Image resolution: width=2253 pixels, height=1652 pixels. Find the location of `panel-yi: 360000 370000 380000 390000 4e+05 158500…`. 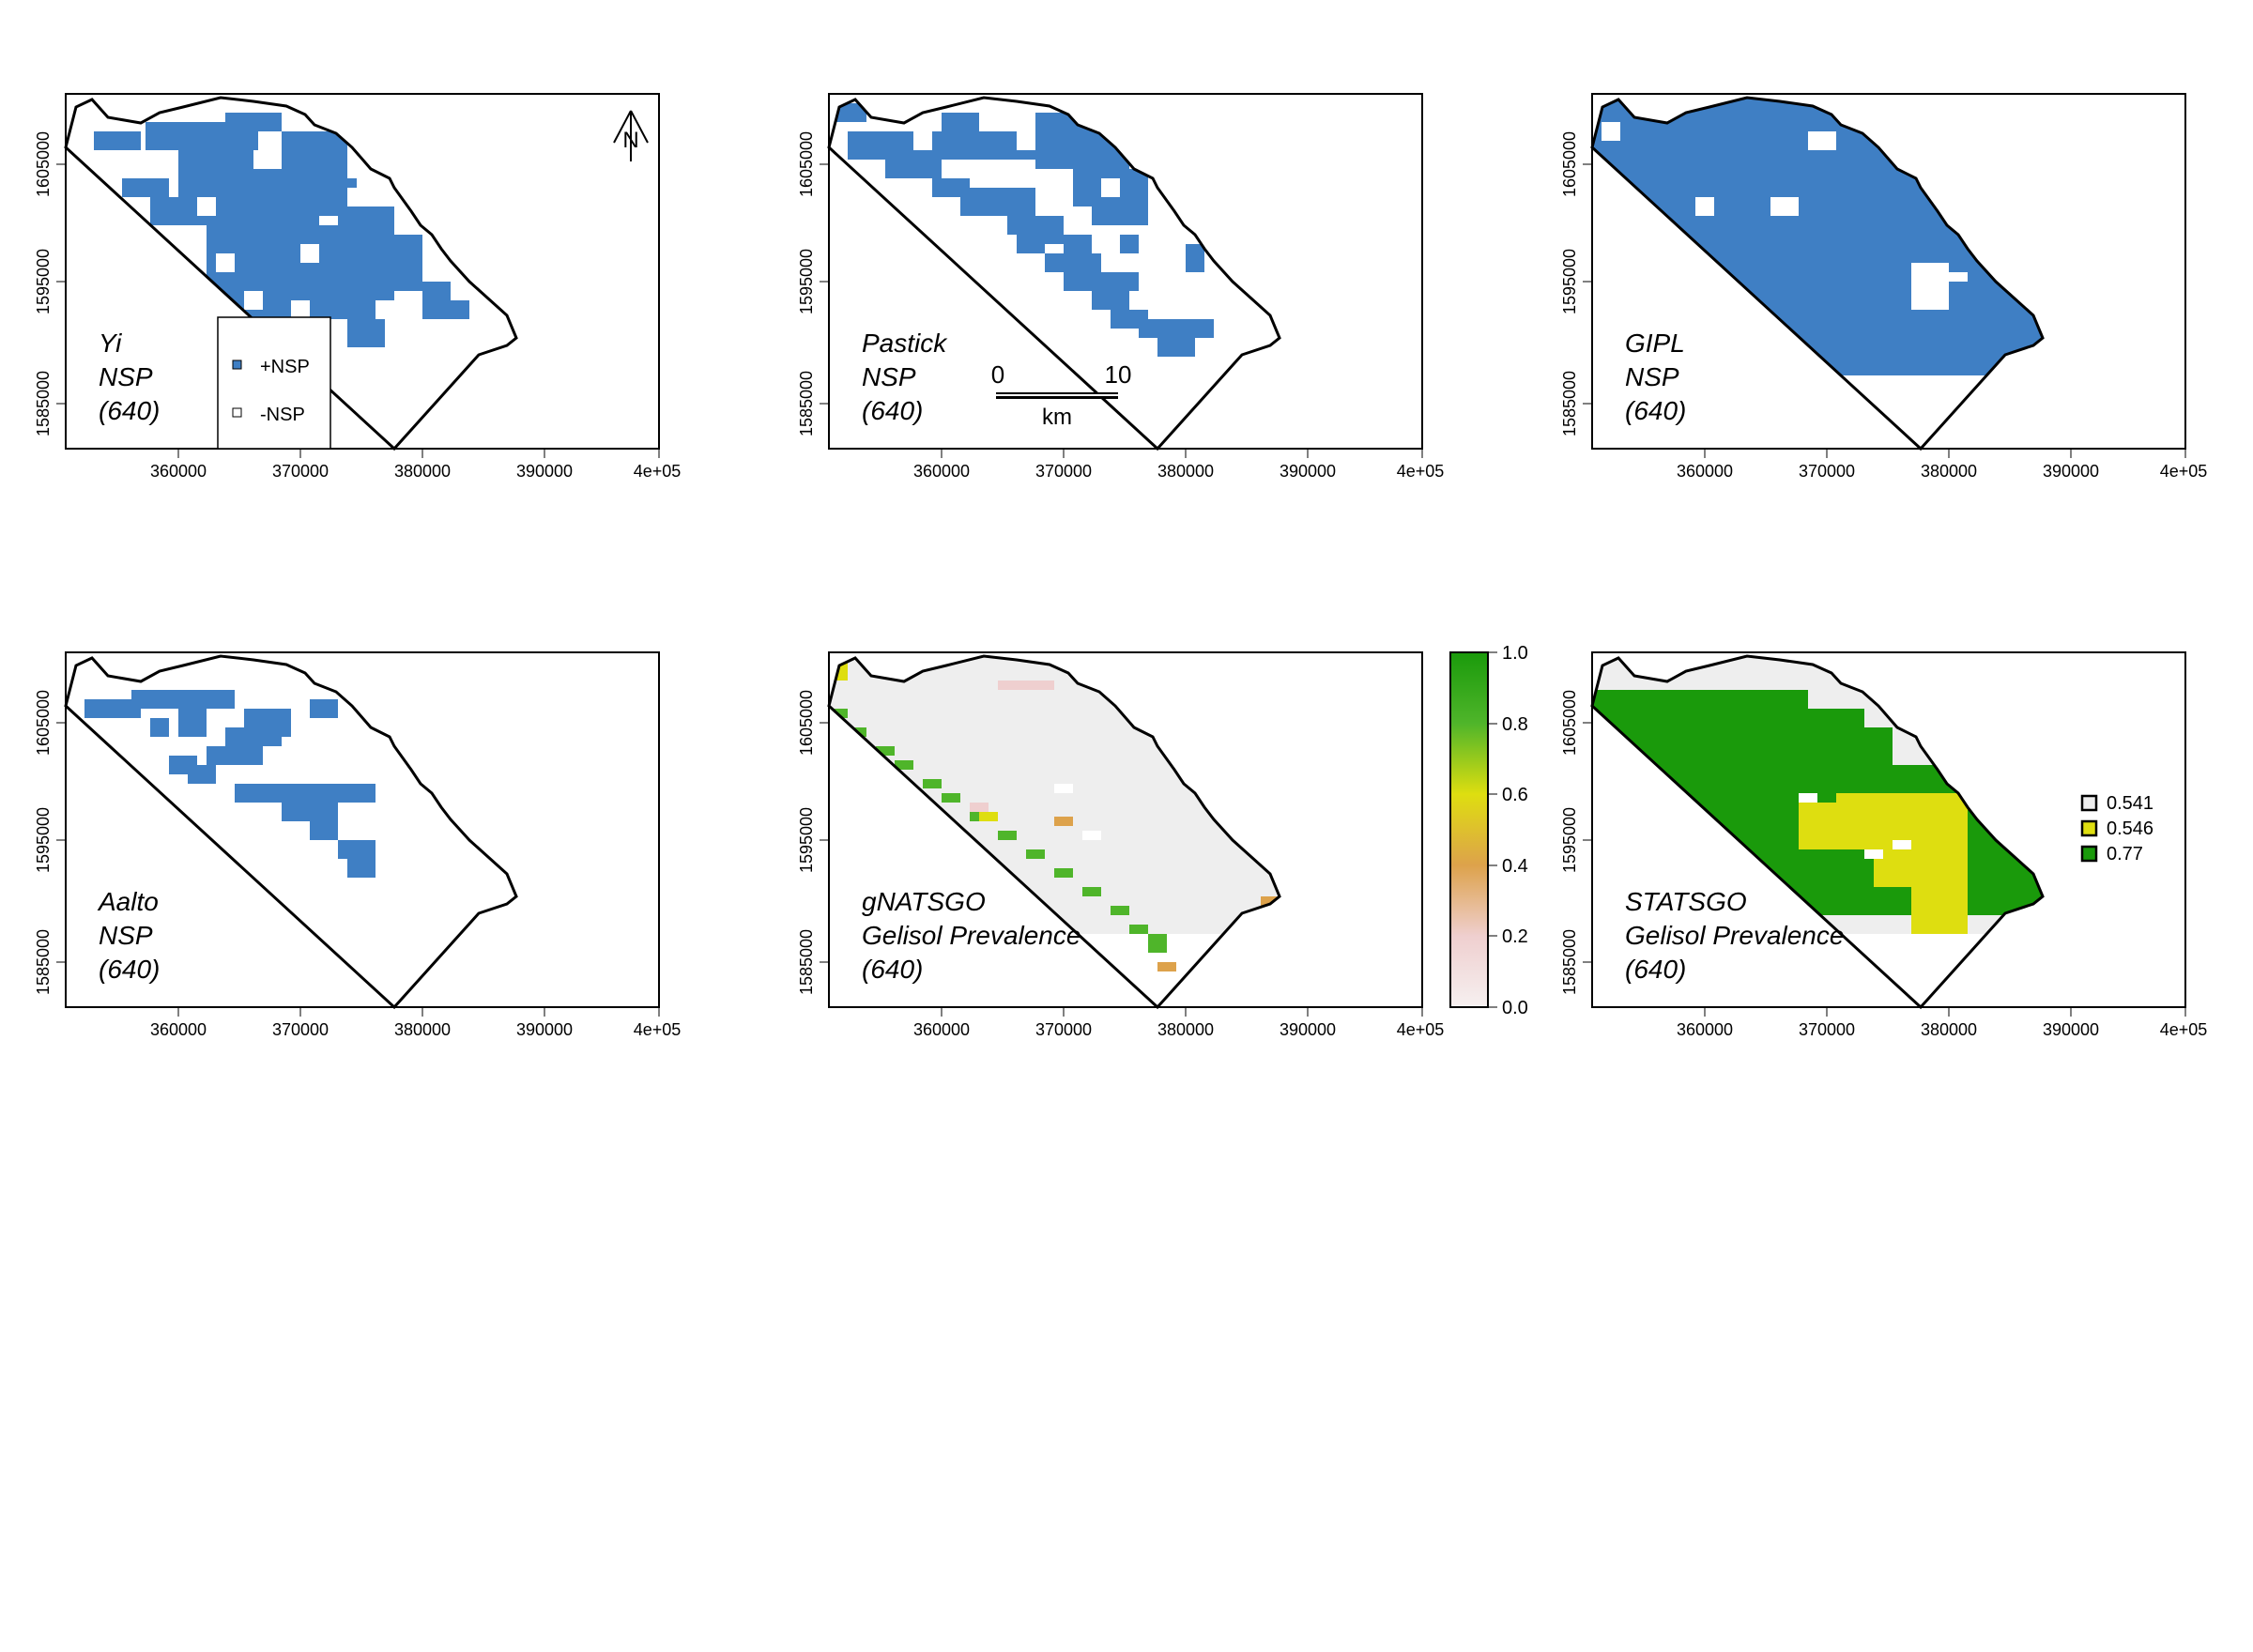

panel-yi: 360000 370000 380000 390000 4e+05 158500… is located at coordinates (358, 287).